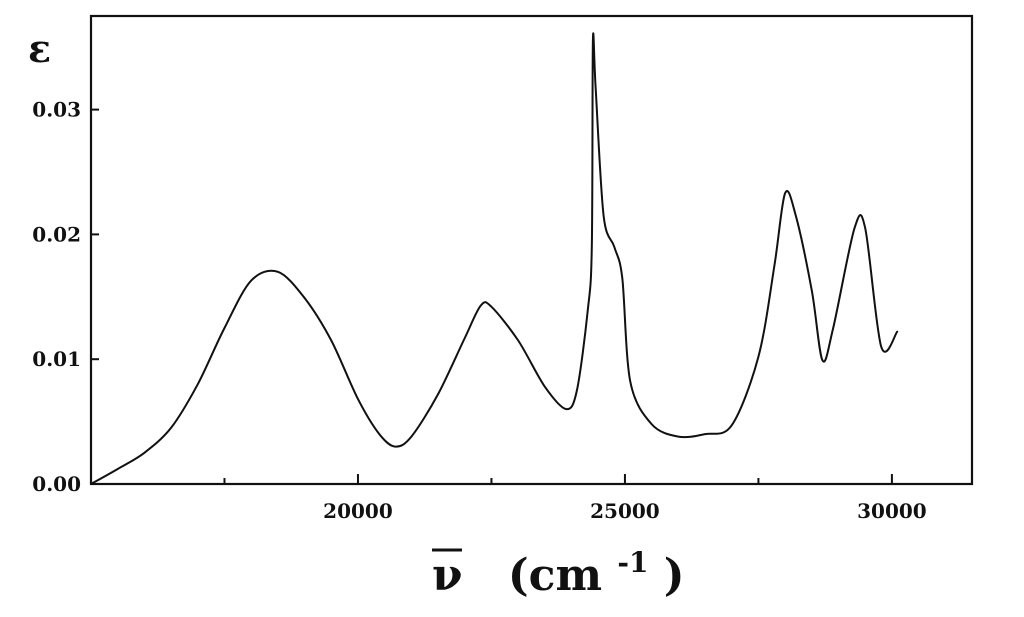 This screenshot has width=1024, height=617. Describe the element at coordinates (358, 511) in the screenshot. I see `x-tick-label: 20000` at that location.